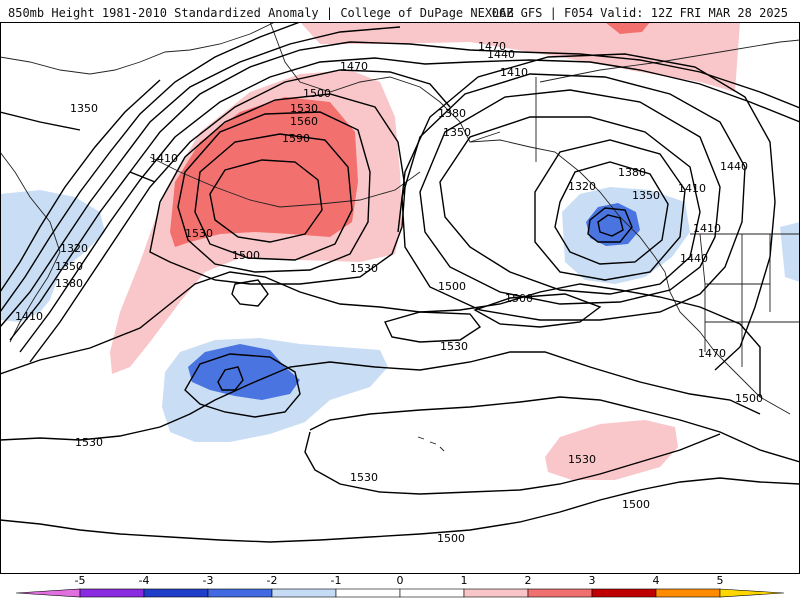  I want to click on contour-1320-low, so click(611, 213).